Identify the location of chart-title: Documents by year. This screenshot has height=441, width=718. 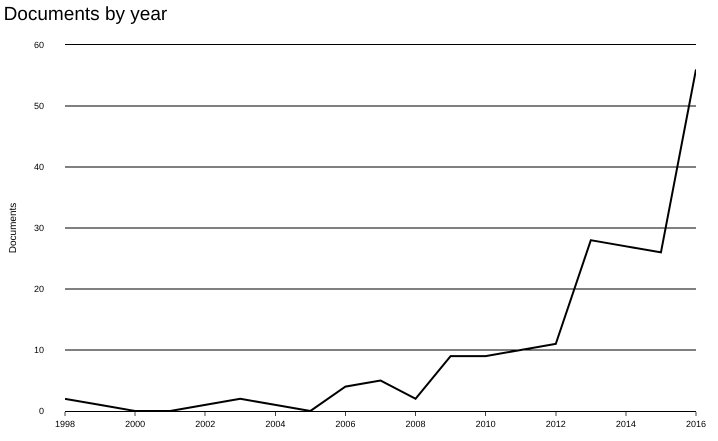
(86, 14).